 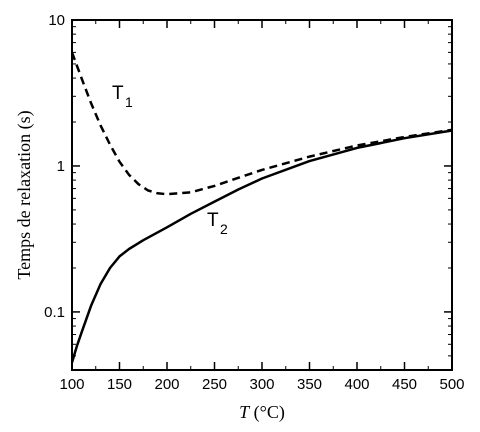 I want to click on x-tick-label: 500, so click(x=451, y=384).